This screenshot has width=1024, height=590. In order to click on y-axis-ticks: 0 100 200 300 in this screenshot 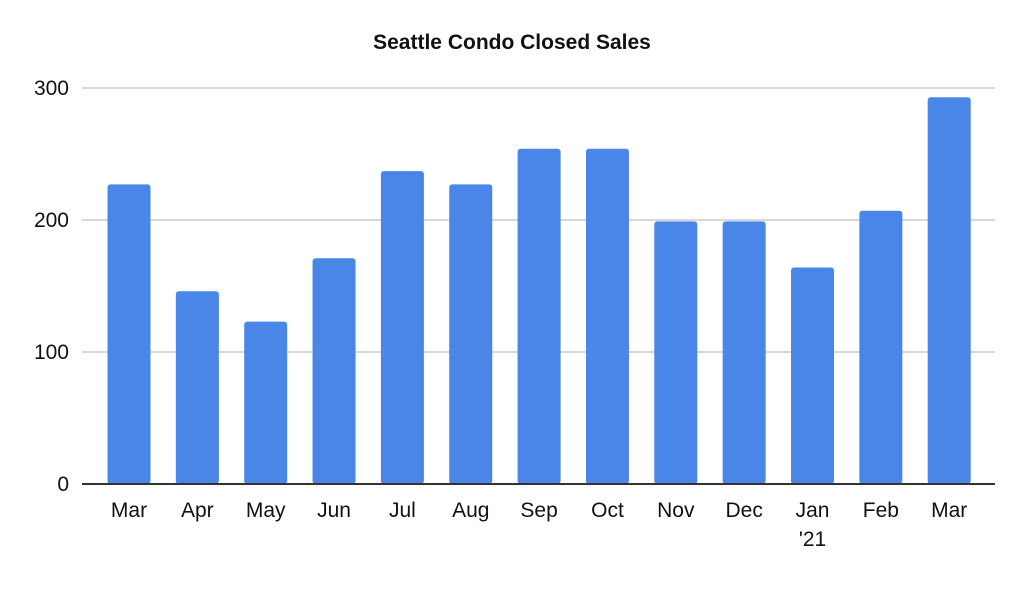, I will do `click(51, 286)`.